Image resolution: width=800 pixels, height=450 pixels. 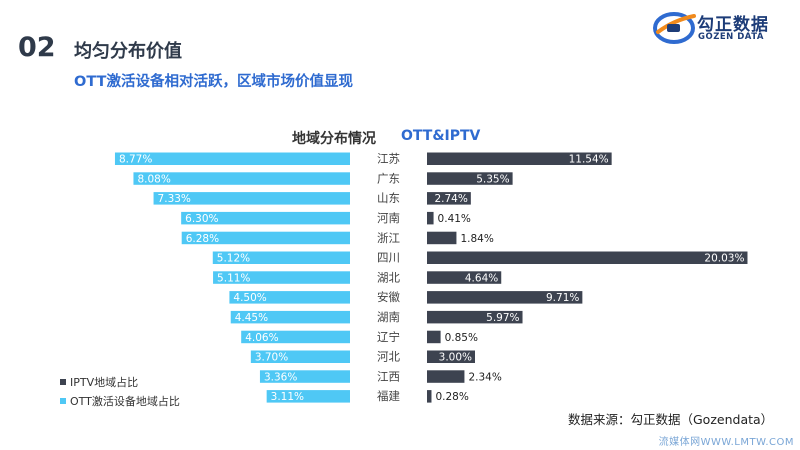 What do you see at coordinates (492, 179) in the screenshot?
I see `bar-label-iptv: 5.35%` at bounding box center [492, 179].